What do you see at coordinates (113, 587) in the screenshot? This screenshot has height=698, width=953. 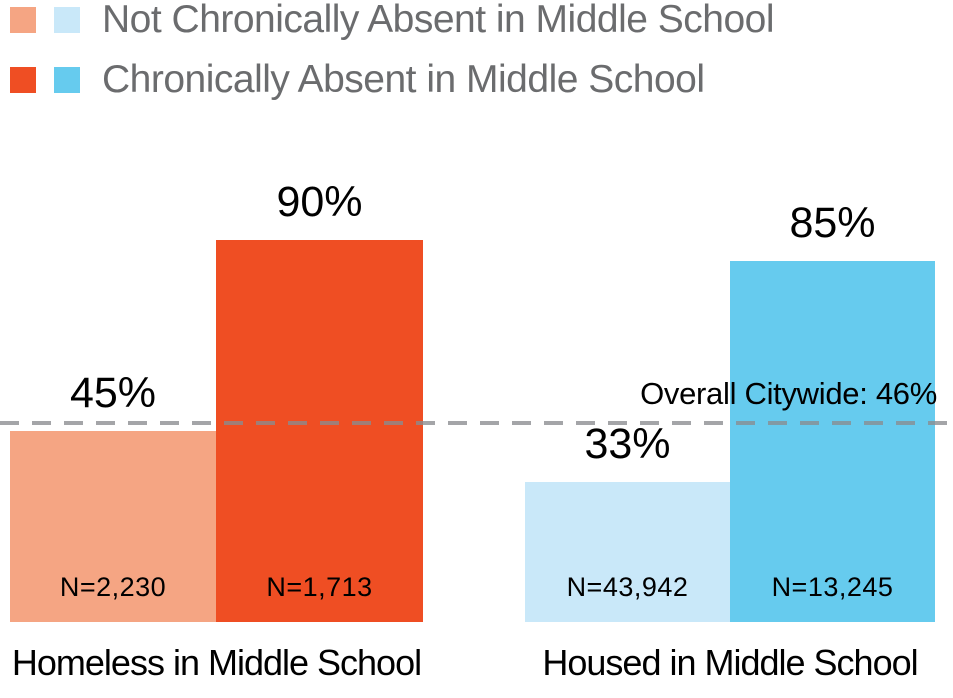 I see `bar-n-label: N=2,230` at bounding box center [113, 587].